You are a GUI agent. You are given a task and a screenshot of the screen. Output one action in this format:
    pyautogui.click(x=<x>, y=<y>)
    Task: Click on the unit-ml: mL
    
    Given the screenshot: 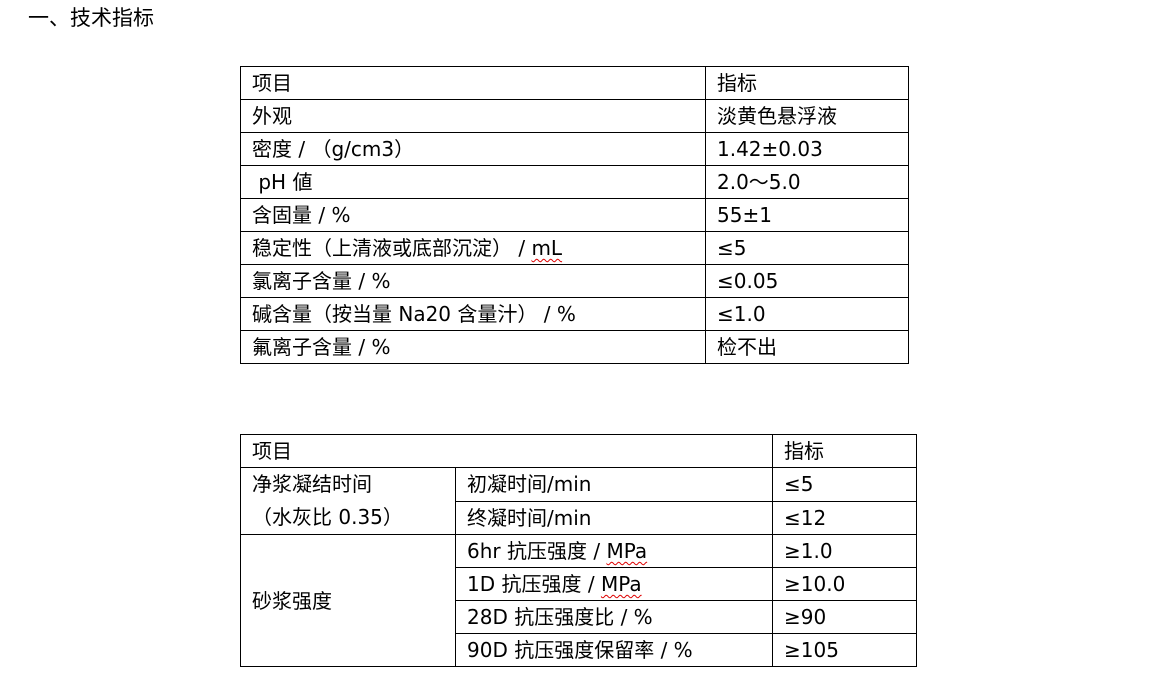 What is the action you would take?
    pyautogui.click(x=547, y=248)
    